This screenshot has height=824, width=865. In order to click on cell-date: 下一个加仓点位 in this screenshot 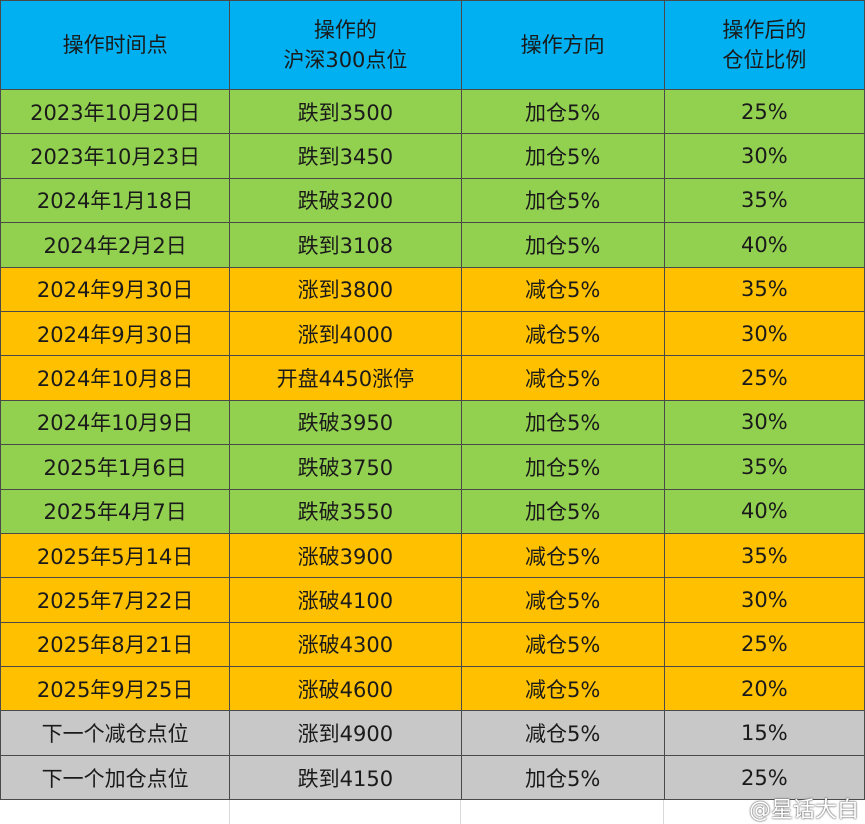, I will do `click(115, 777)`.